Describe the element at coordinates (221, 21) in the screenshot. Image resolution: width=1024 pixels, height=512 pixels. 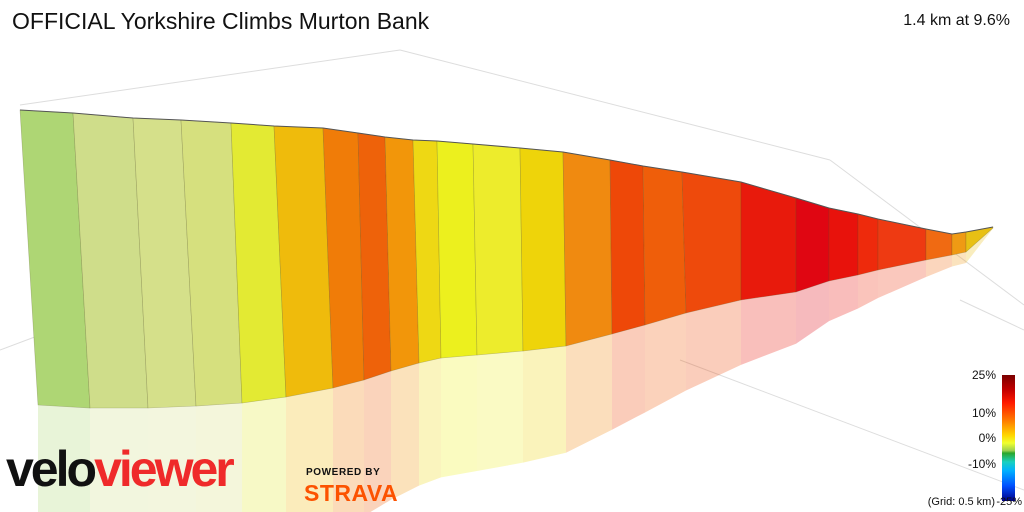
I see `page-title: OFFICIAL Yorkshire Climbs Murton Bank` at that location.